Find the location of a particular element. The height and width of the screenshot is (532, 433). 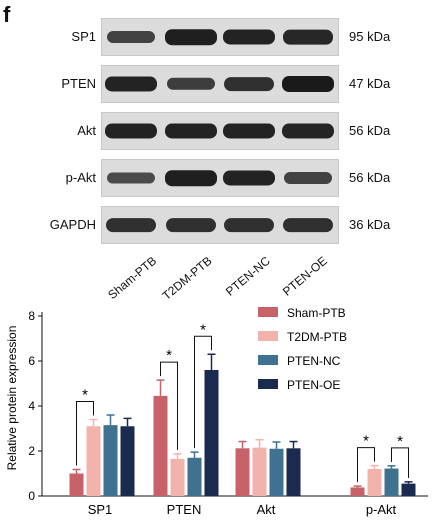

kda-label-sp1: 95 kDa is located at coordinates (370, 36).